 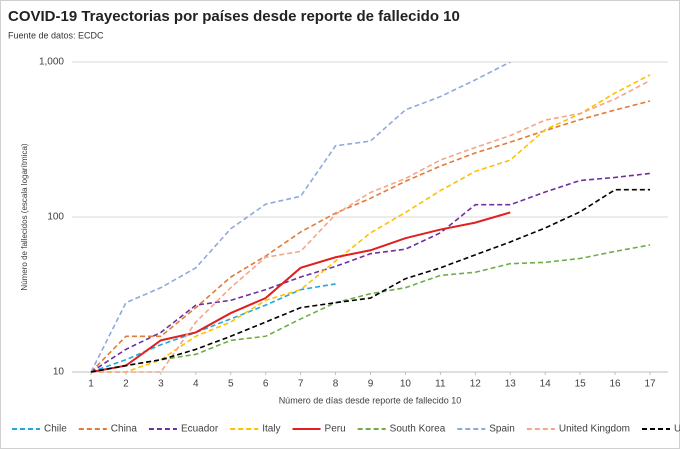 I want to click on x-tick-label: 2, so click(x=126, y=384).